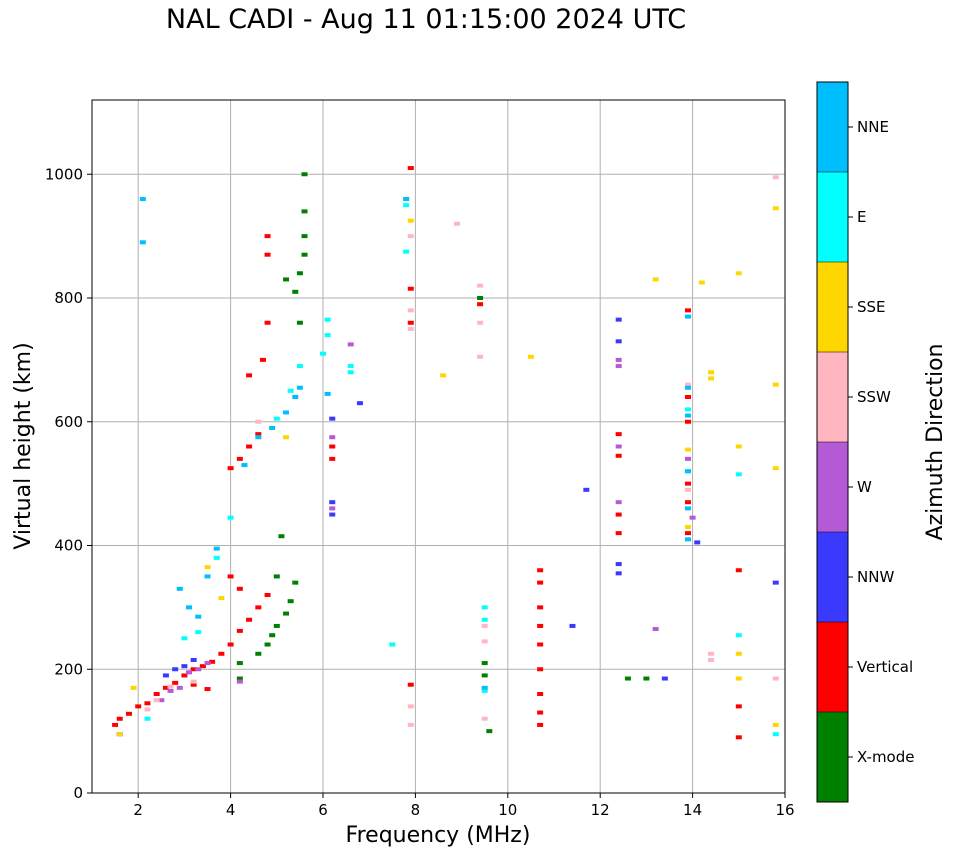 This screenshot has width=958, height=857. What do you see at coordinates (64, 174) in the screenshot?
I see `y-tick-label: 1000` at bounding box center [64, 174].